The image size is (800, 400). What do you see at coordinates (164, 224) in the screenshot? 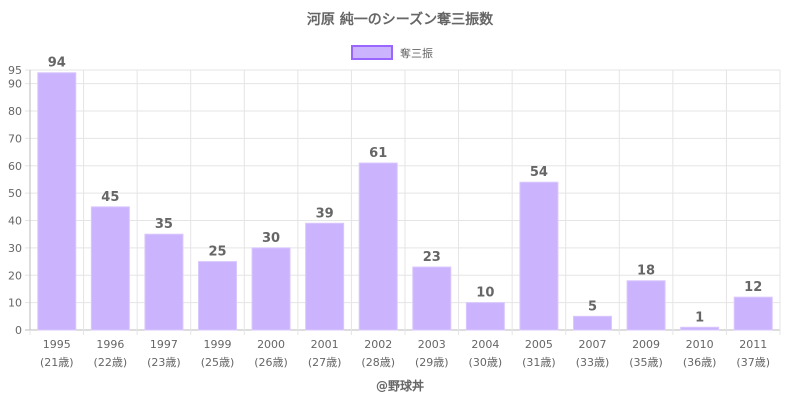
I see `data-label: 35` at bounding box center [164, 224].